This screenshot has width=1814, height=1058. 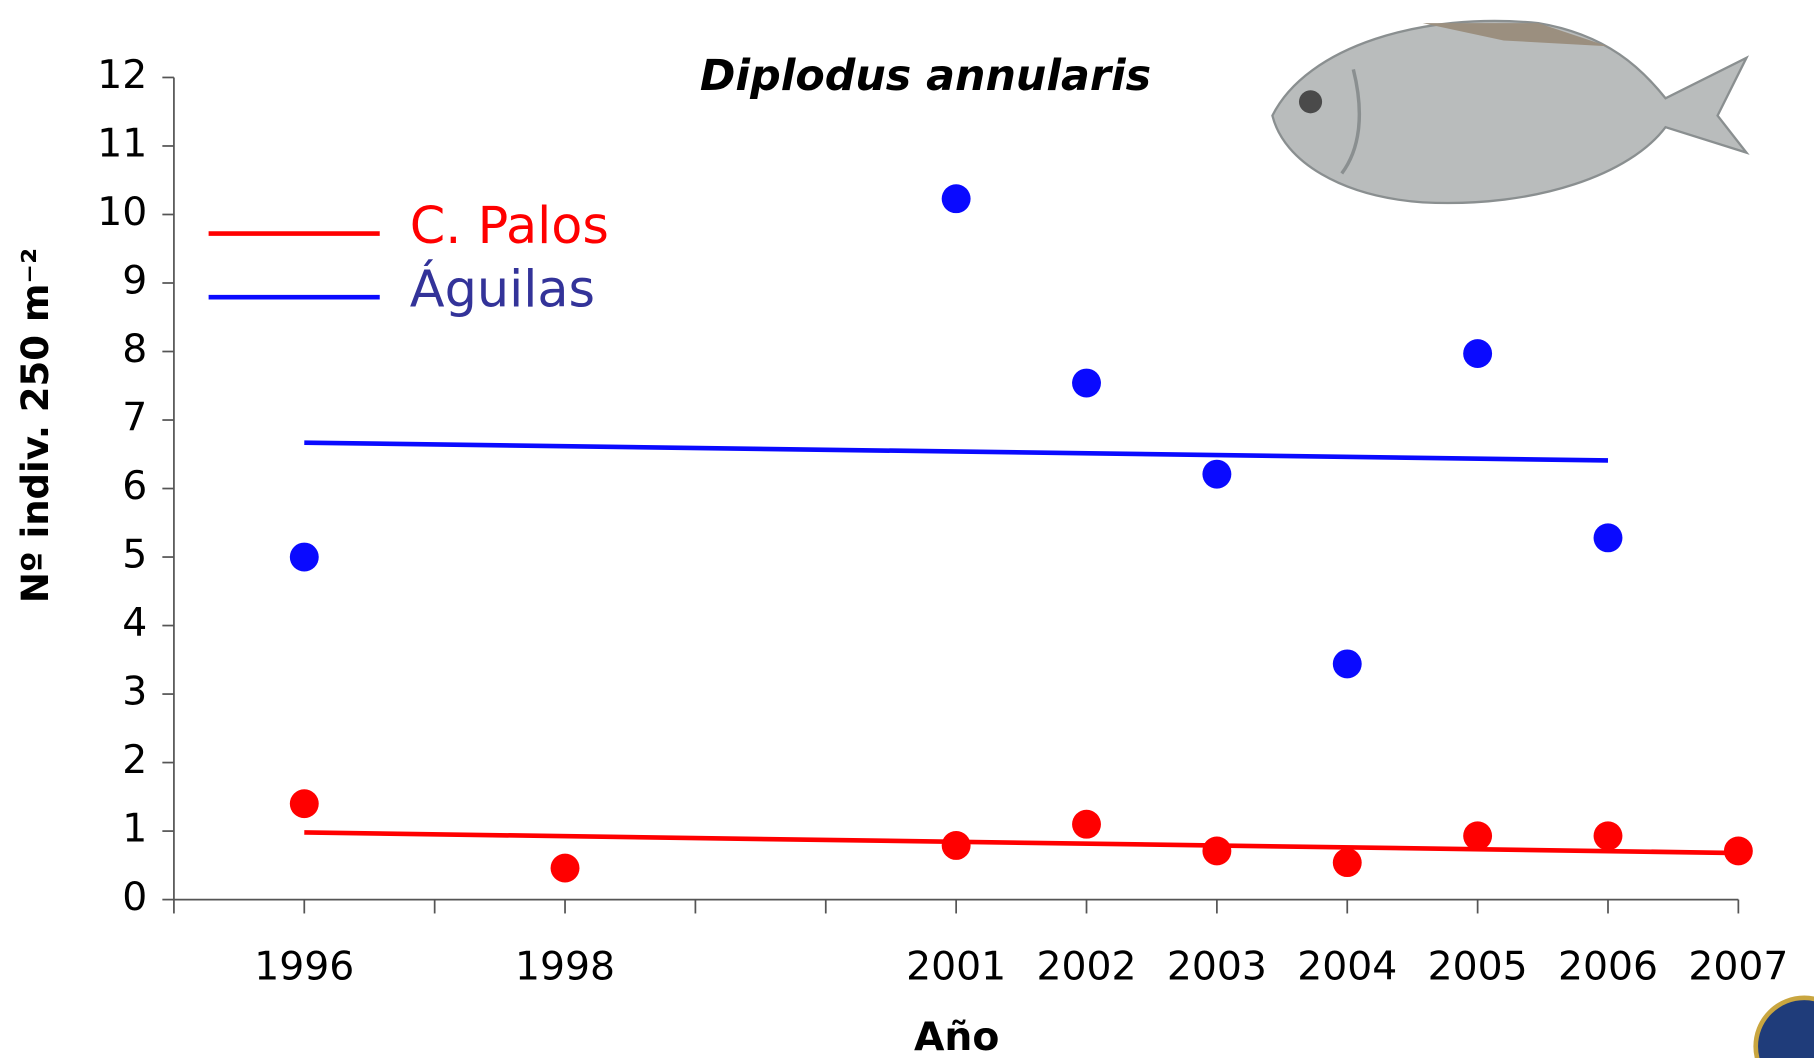 I want to click on x-tick-label: 2006, so click(x=1608, y=966).